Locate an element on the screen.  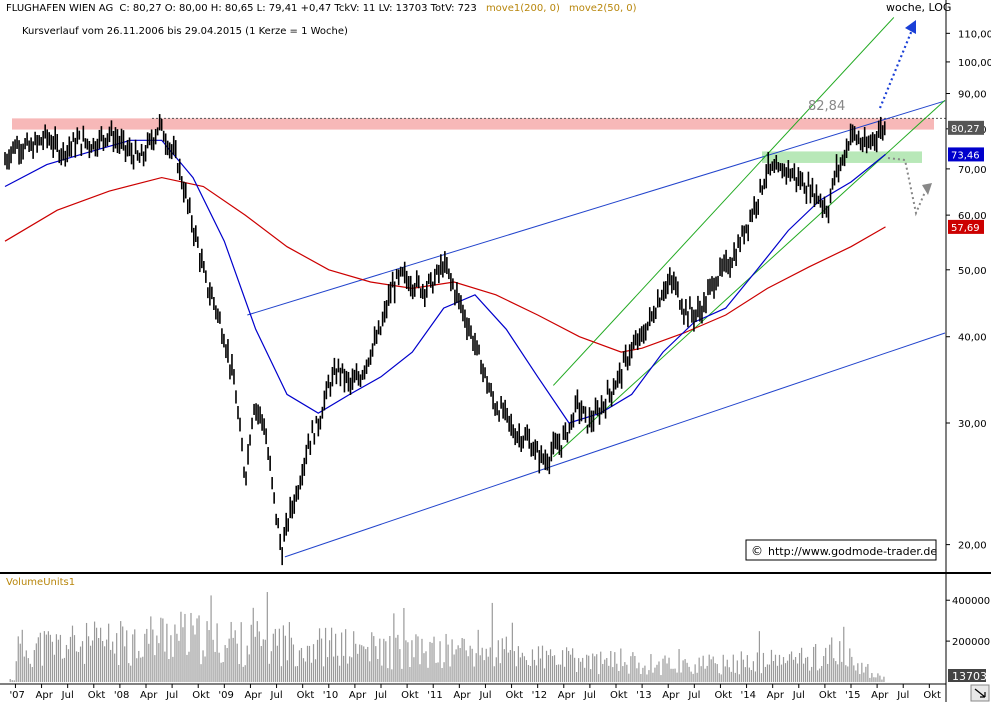
x-tick-label: '15 is located at coordinates (852, 695).